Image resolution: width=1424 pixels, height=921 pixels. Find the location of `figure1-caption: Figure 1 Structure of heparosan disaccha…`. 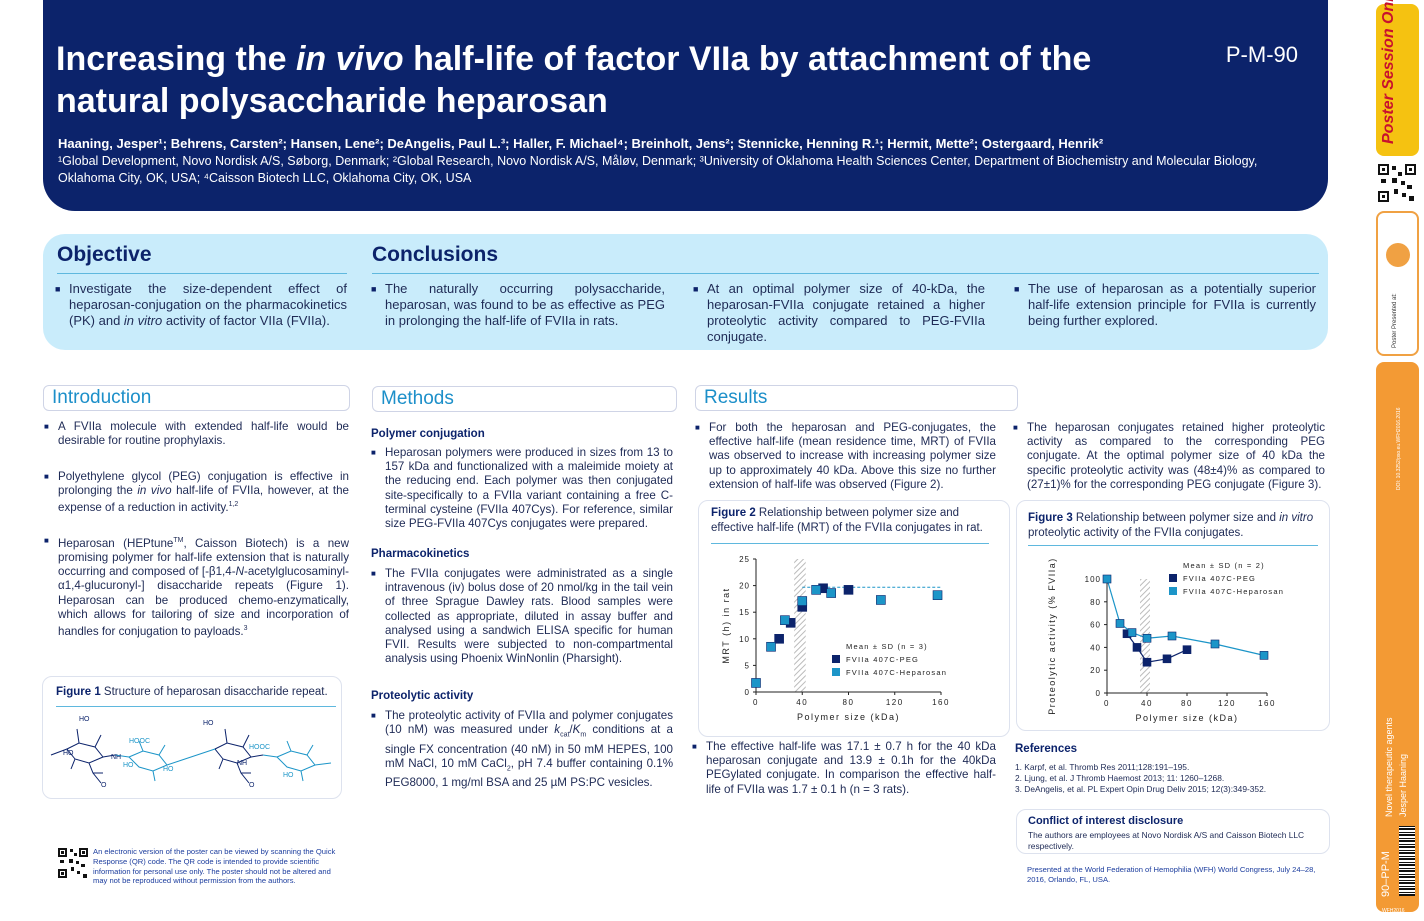

figure1-caption: Figure 1 Structure of heparosan disaccha… is located at coordinates (192, 692).